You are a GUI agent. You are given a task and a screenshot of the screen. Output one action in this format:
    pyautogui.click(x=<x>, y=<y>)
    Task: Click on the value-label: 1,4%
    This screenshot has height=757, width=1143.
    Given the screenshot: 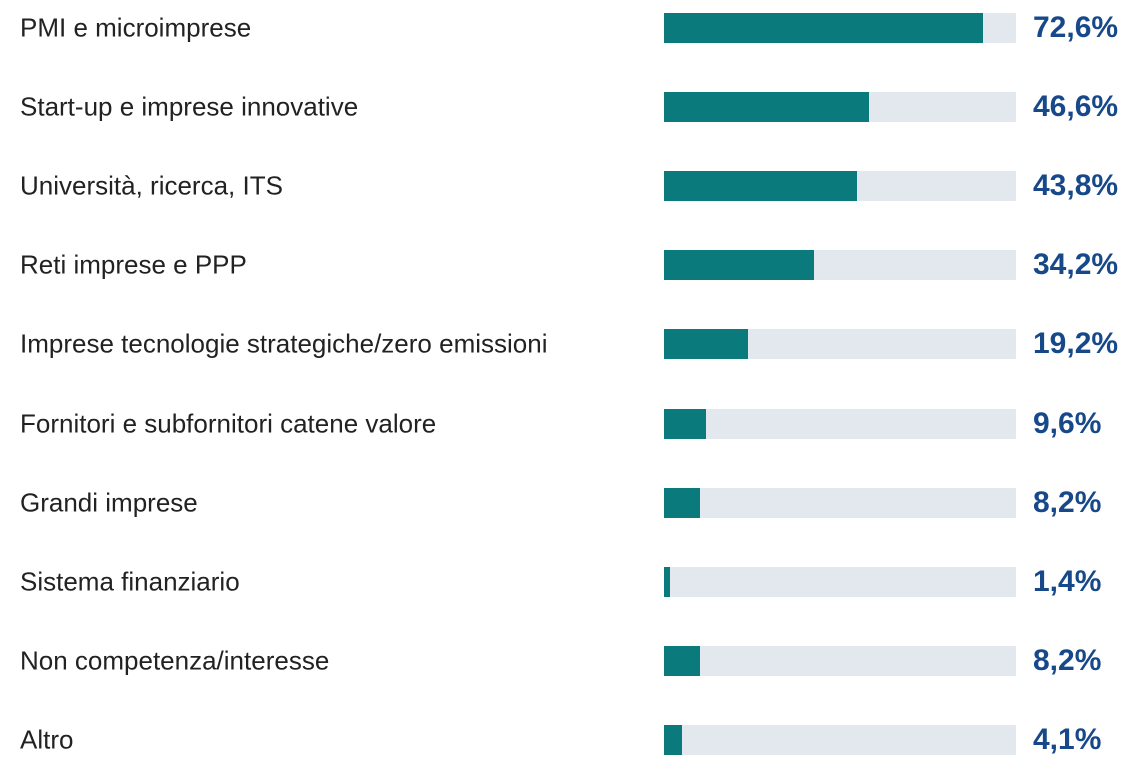 What is the action you would take?
    pyautogui.click(x=1067, y=581)
    